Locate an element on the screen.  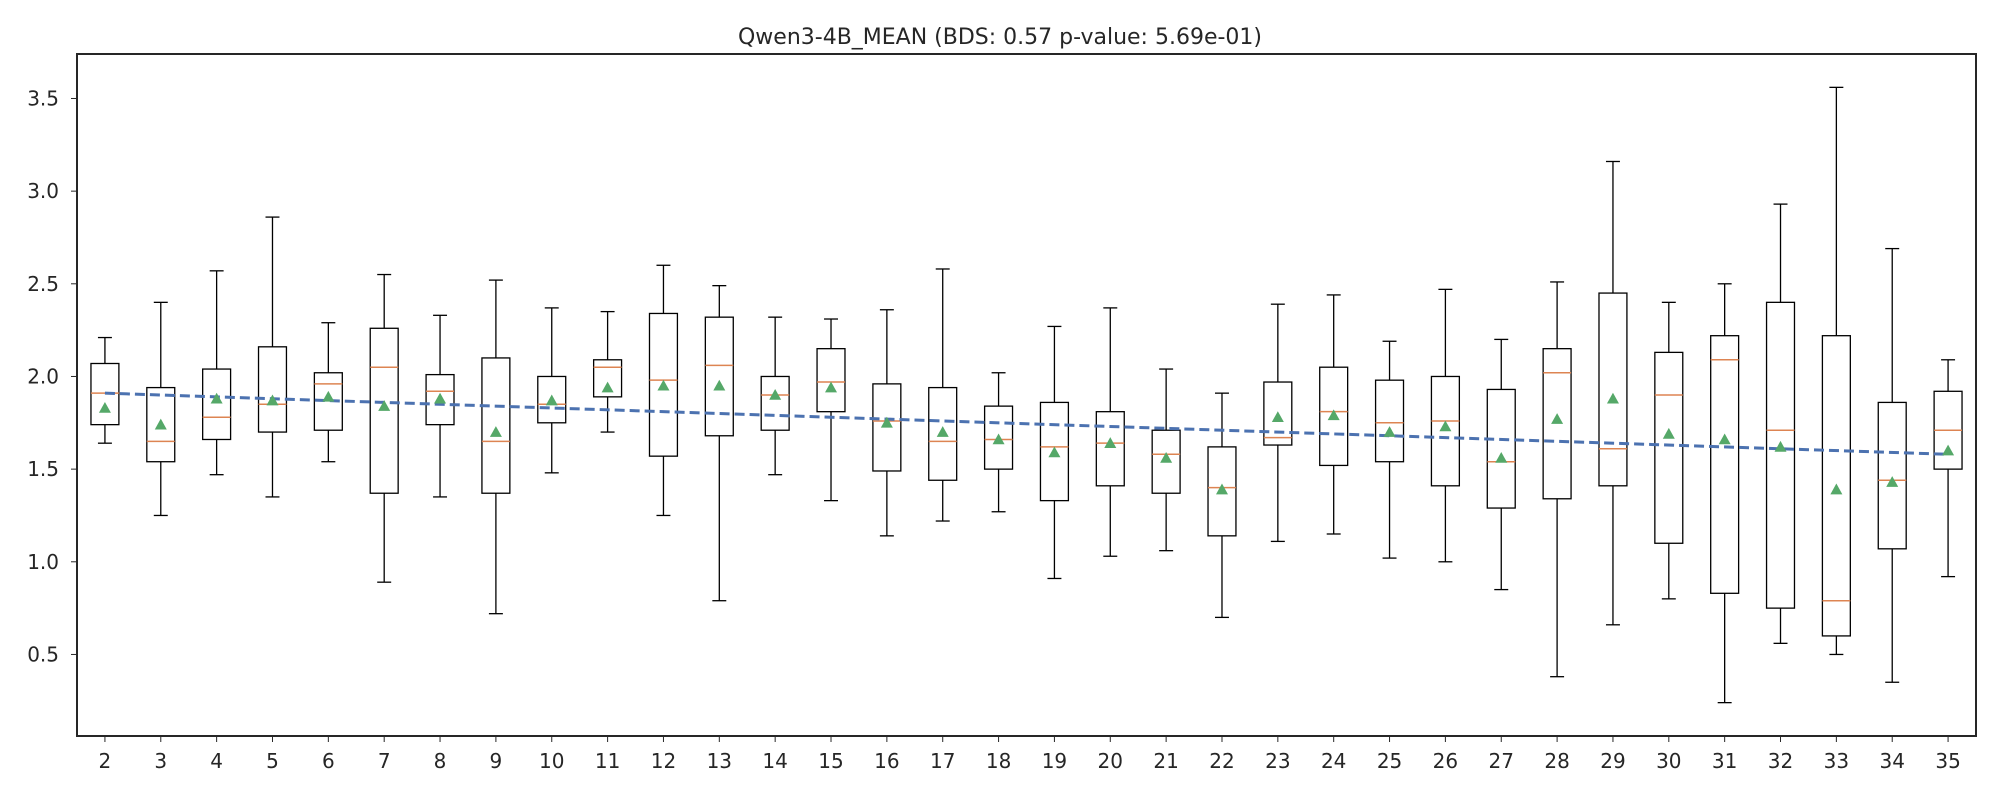
x-tick-label: 10 is located at coordinates (551, 761).